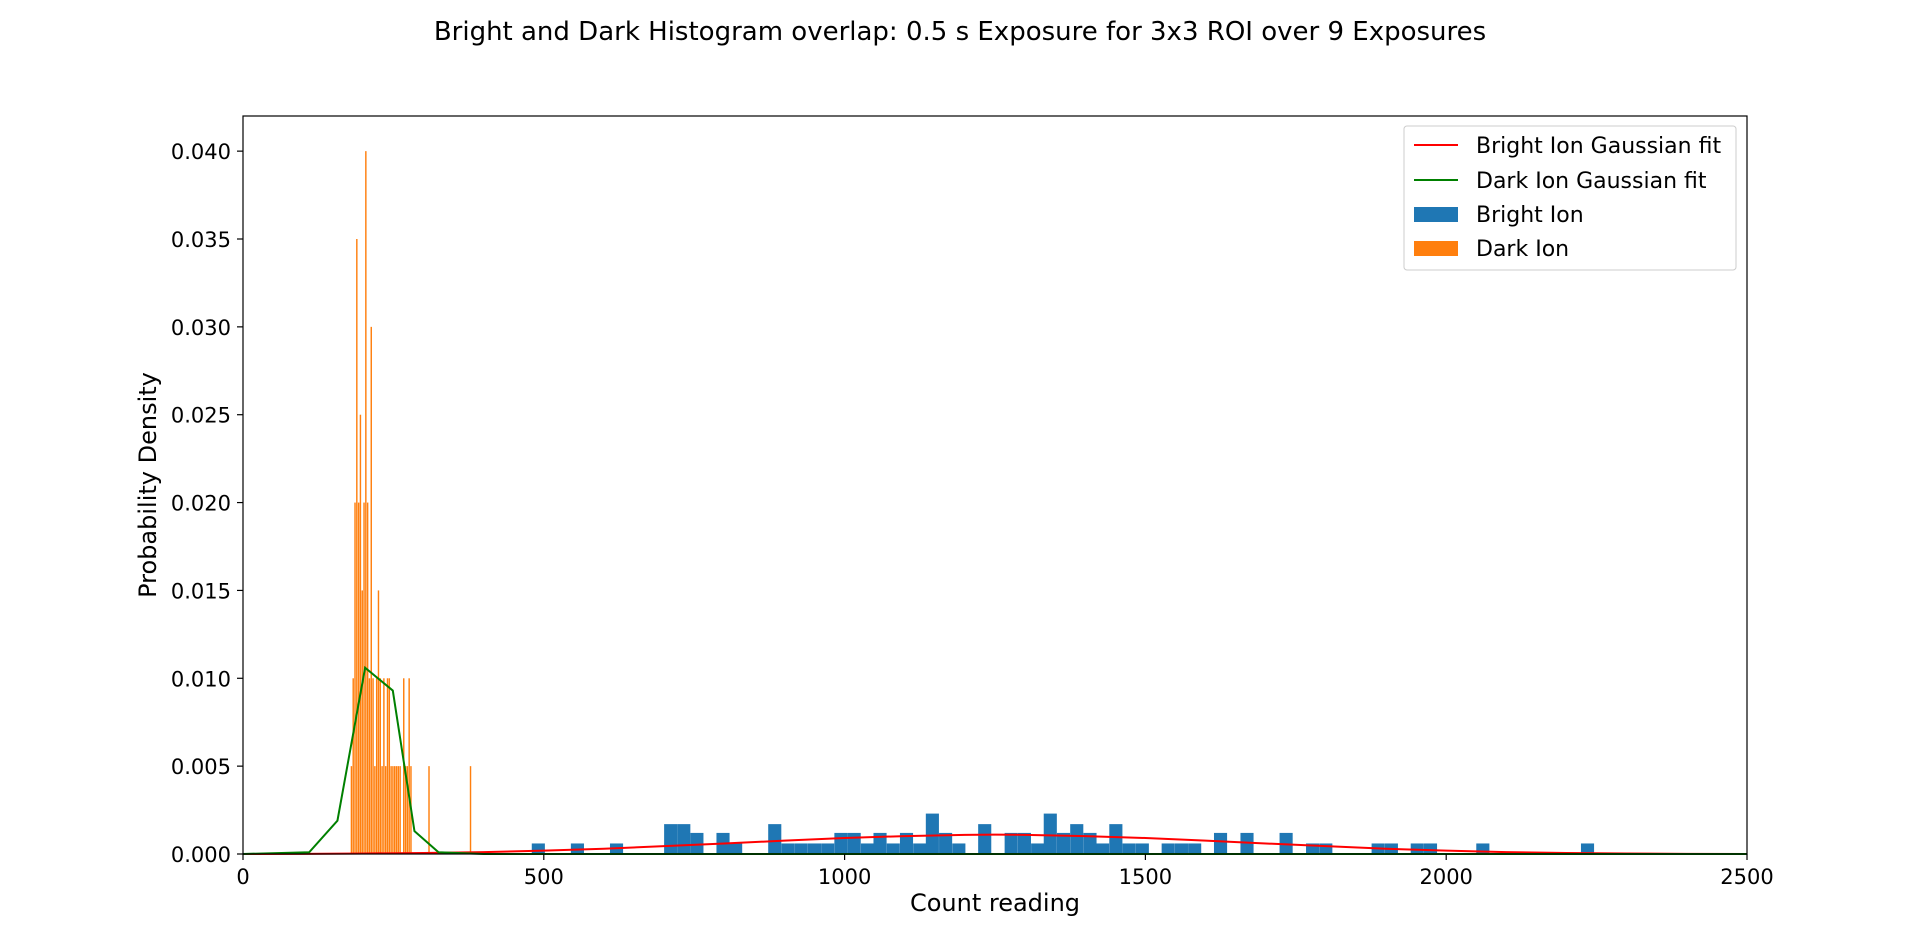 The width and height of the screenshot is (1920, 949). What do you see at coordinates (544, 877) in the screenshot?
I see `x-tick-label: 500` at bounding box center [544, 877].